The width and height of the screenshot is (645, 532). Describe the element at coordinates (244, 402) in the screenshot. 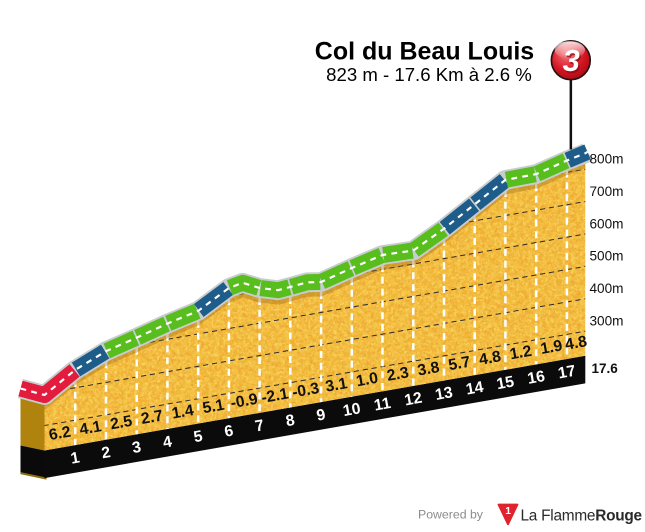

I see `svg-text: -0.9` at that location.